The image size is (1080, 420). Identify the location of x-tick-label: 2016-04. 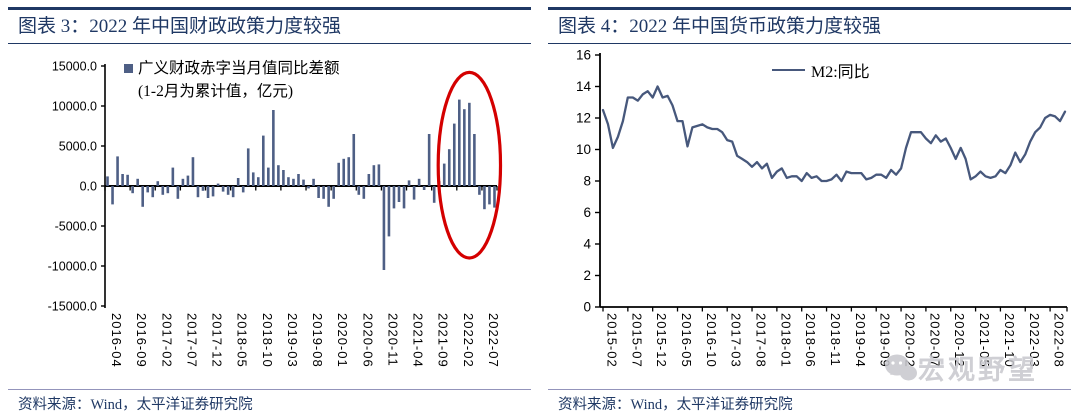
(116, 340).